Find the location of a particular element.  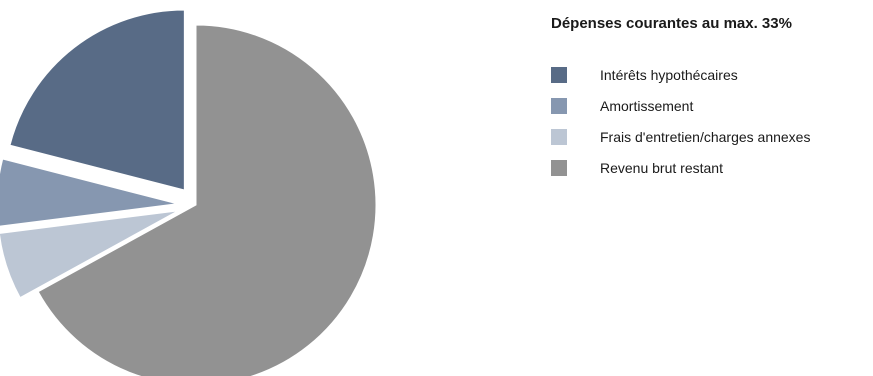

legend-item-amortissement: Amortissement is located at coordinates (680, 106).